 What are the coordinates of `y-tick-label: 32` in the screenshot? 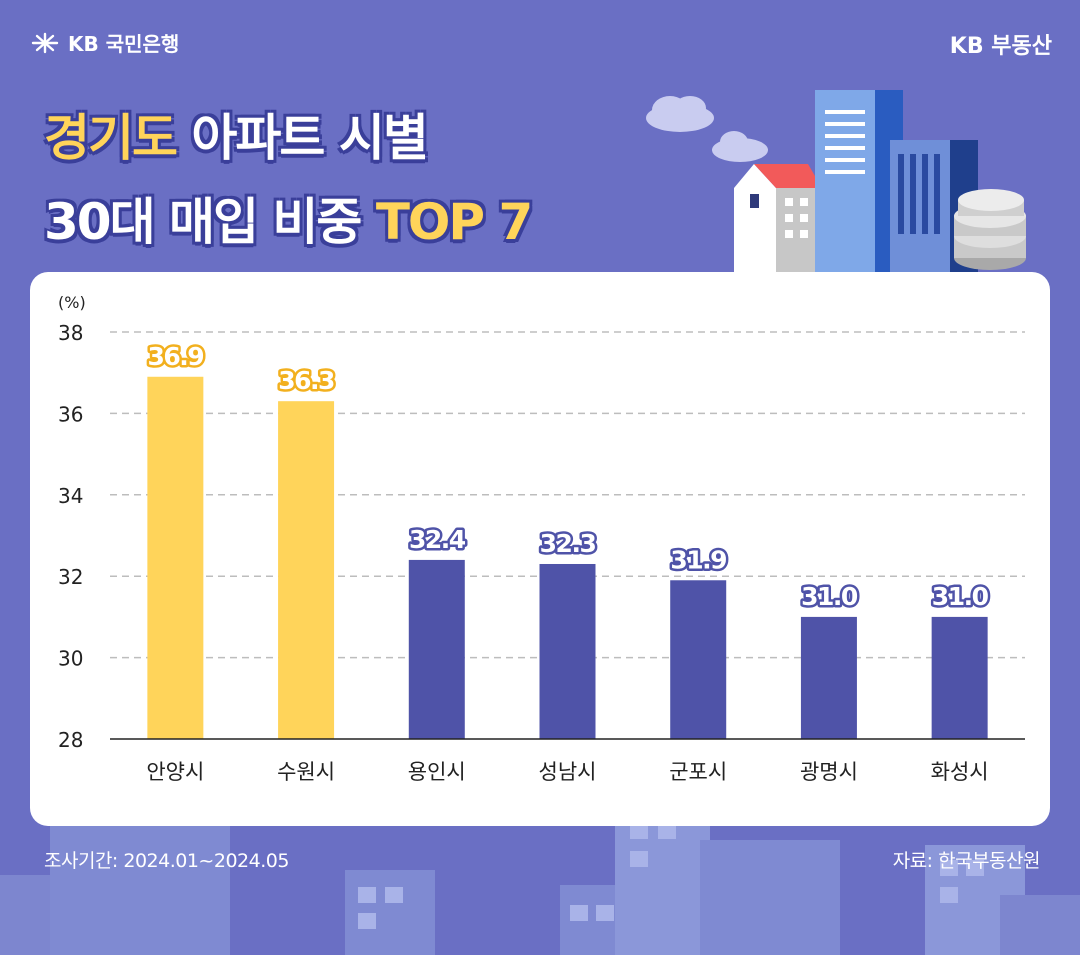 It's located at (70, 577).